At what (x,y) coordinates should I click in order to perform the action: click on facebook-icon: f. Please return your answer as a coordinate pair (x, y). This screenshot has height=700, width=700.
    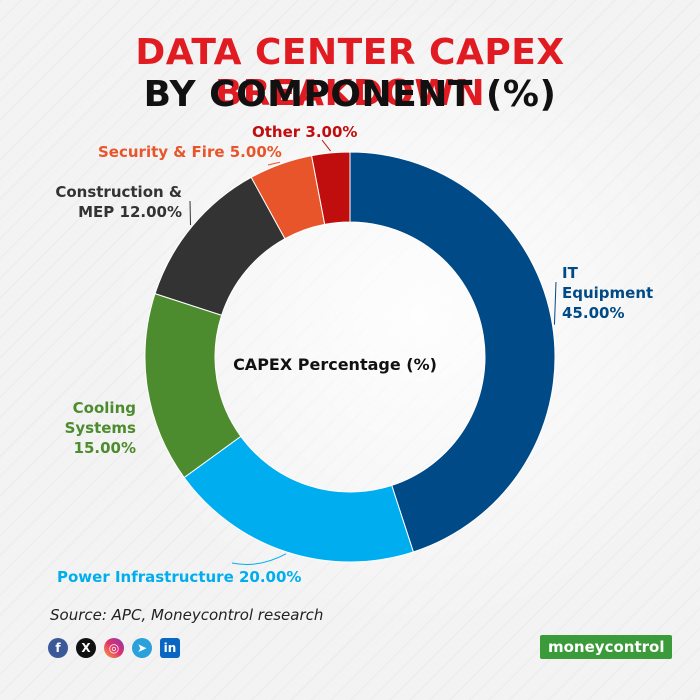
    Looking at the image, I should click on (58, 648).